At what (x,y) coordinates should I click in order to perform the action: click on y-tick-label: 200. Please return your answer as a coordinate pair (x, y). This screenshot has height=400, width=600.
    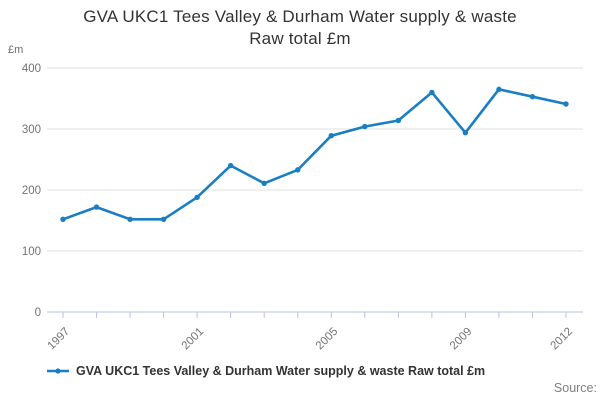
    Looking at the image, I should click on (31, 191).